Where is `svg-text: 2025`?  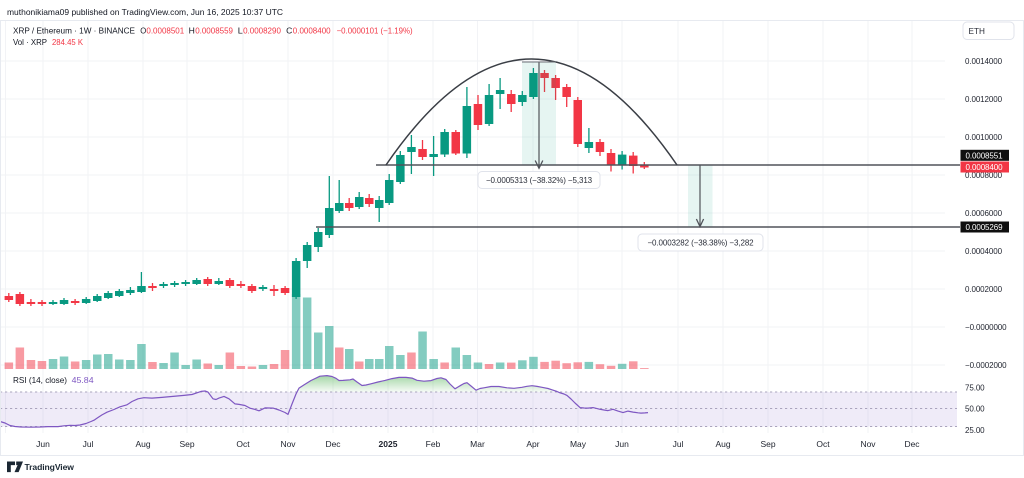 svg-text: 2025 is located at coordinates (388, 444).